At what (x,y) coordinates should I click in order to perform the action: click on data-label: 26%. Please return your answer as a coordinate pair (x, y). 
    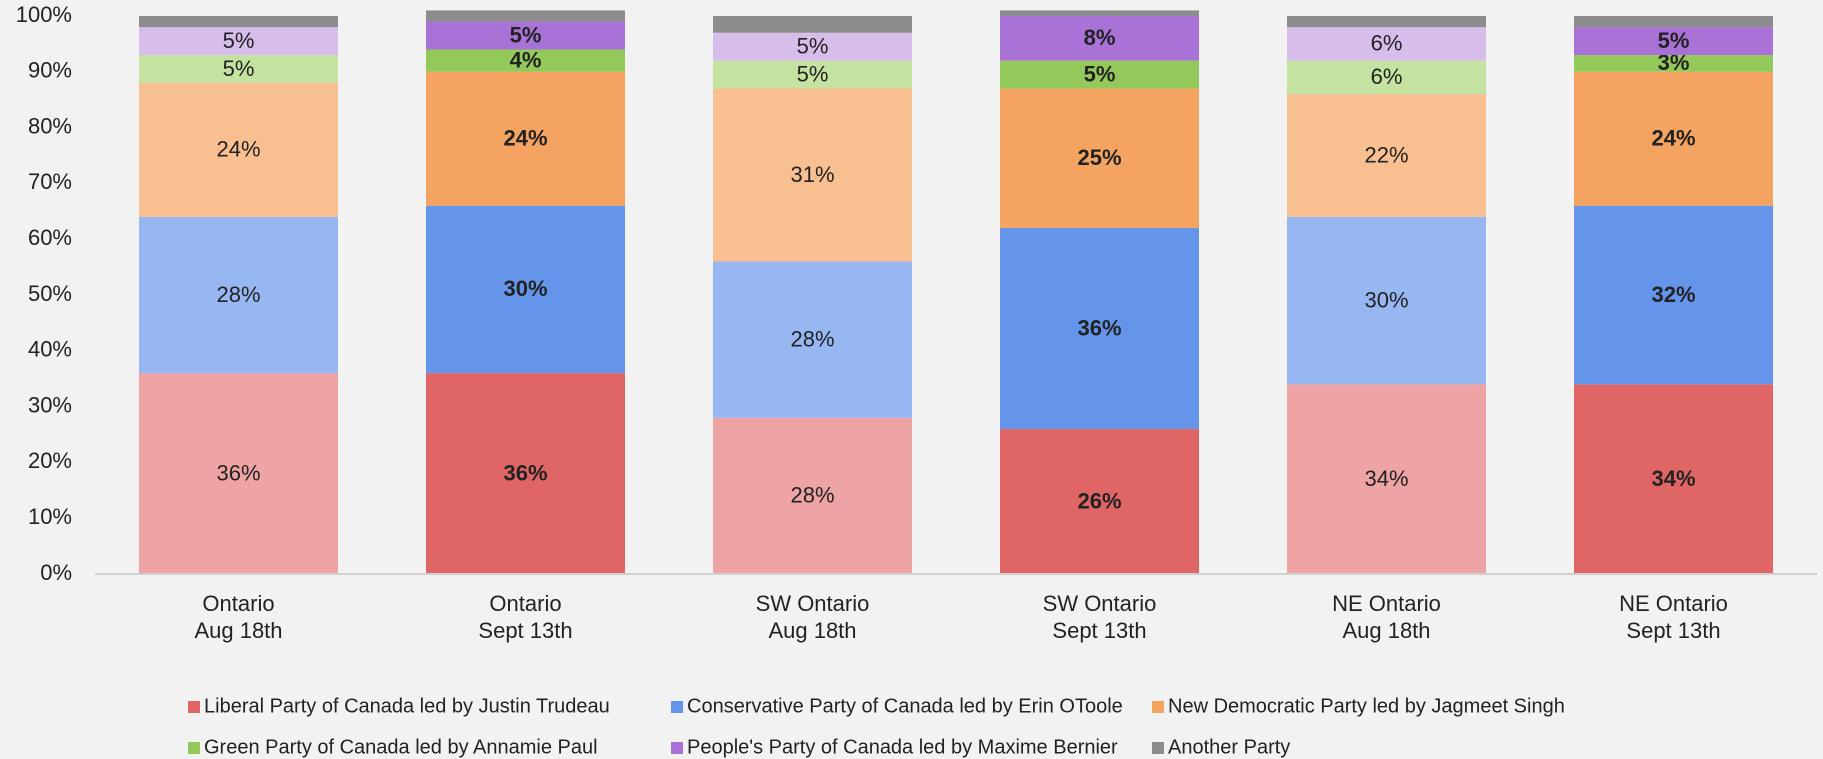
    Looking at the image, I should click on (1099, 500).